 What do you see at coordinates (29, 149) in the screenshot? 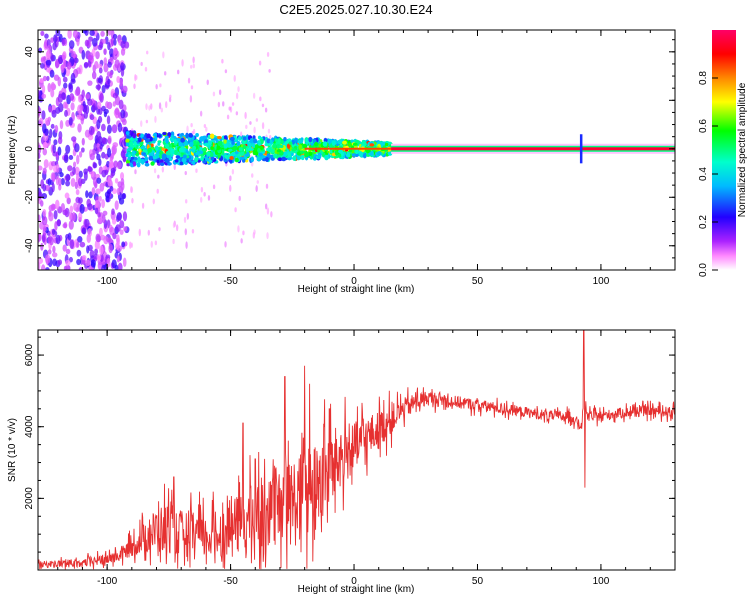
I see `y-tick-label: 0` at bounding box center [29, 149].